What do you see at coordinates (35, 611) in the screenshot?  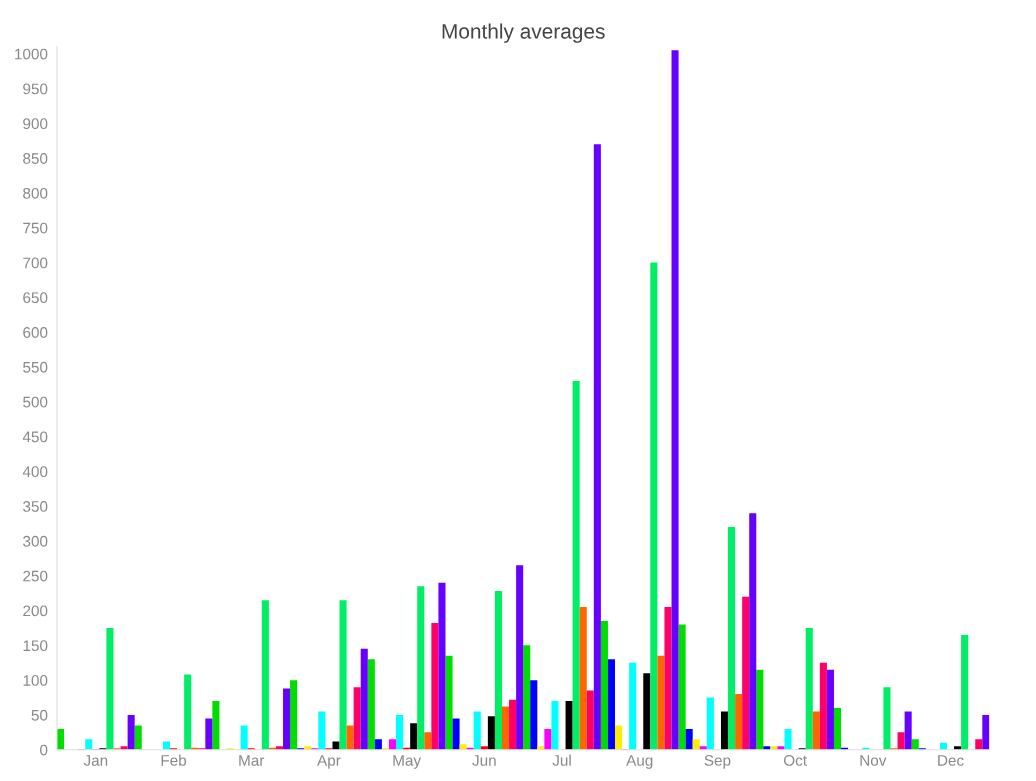 I see `y-tick-label: 200` at bounding box center [35, 611].